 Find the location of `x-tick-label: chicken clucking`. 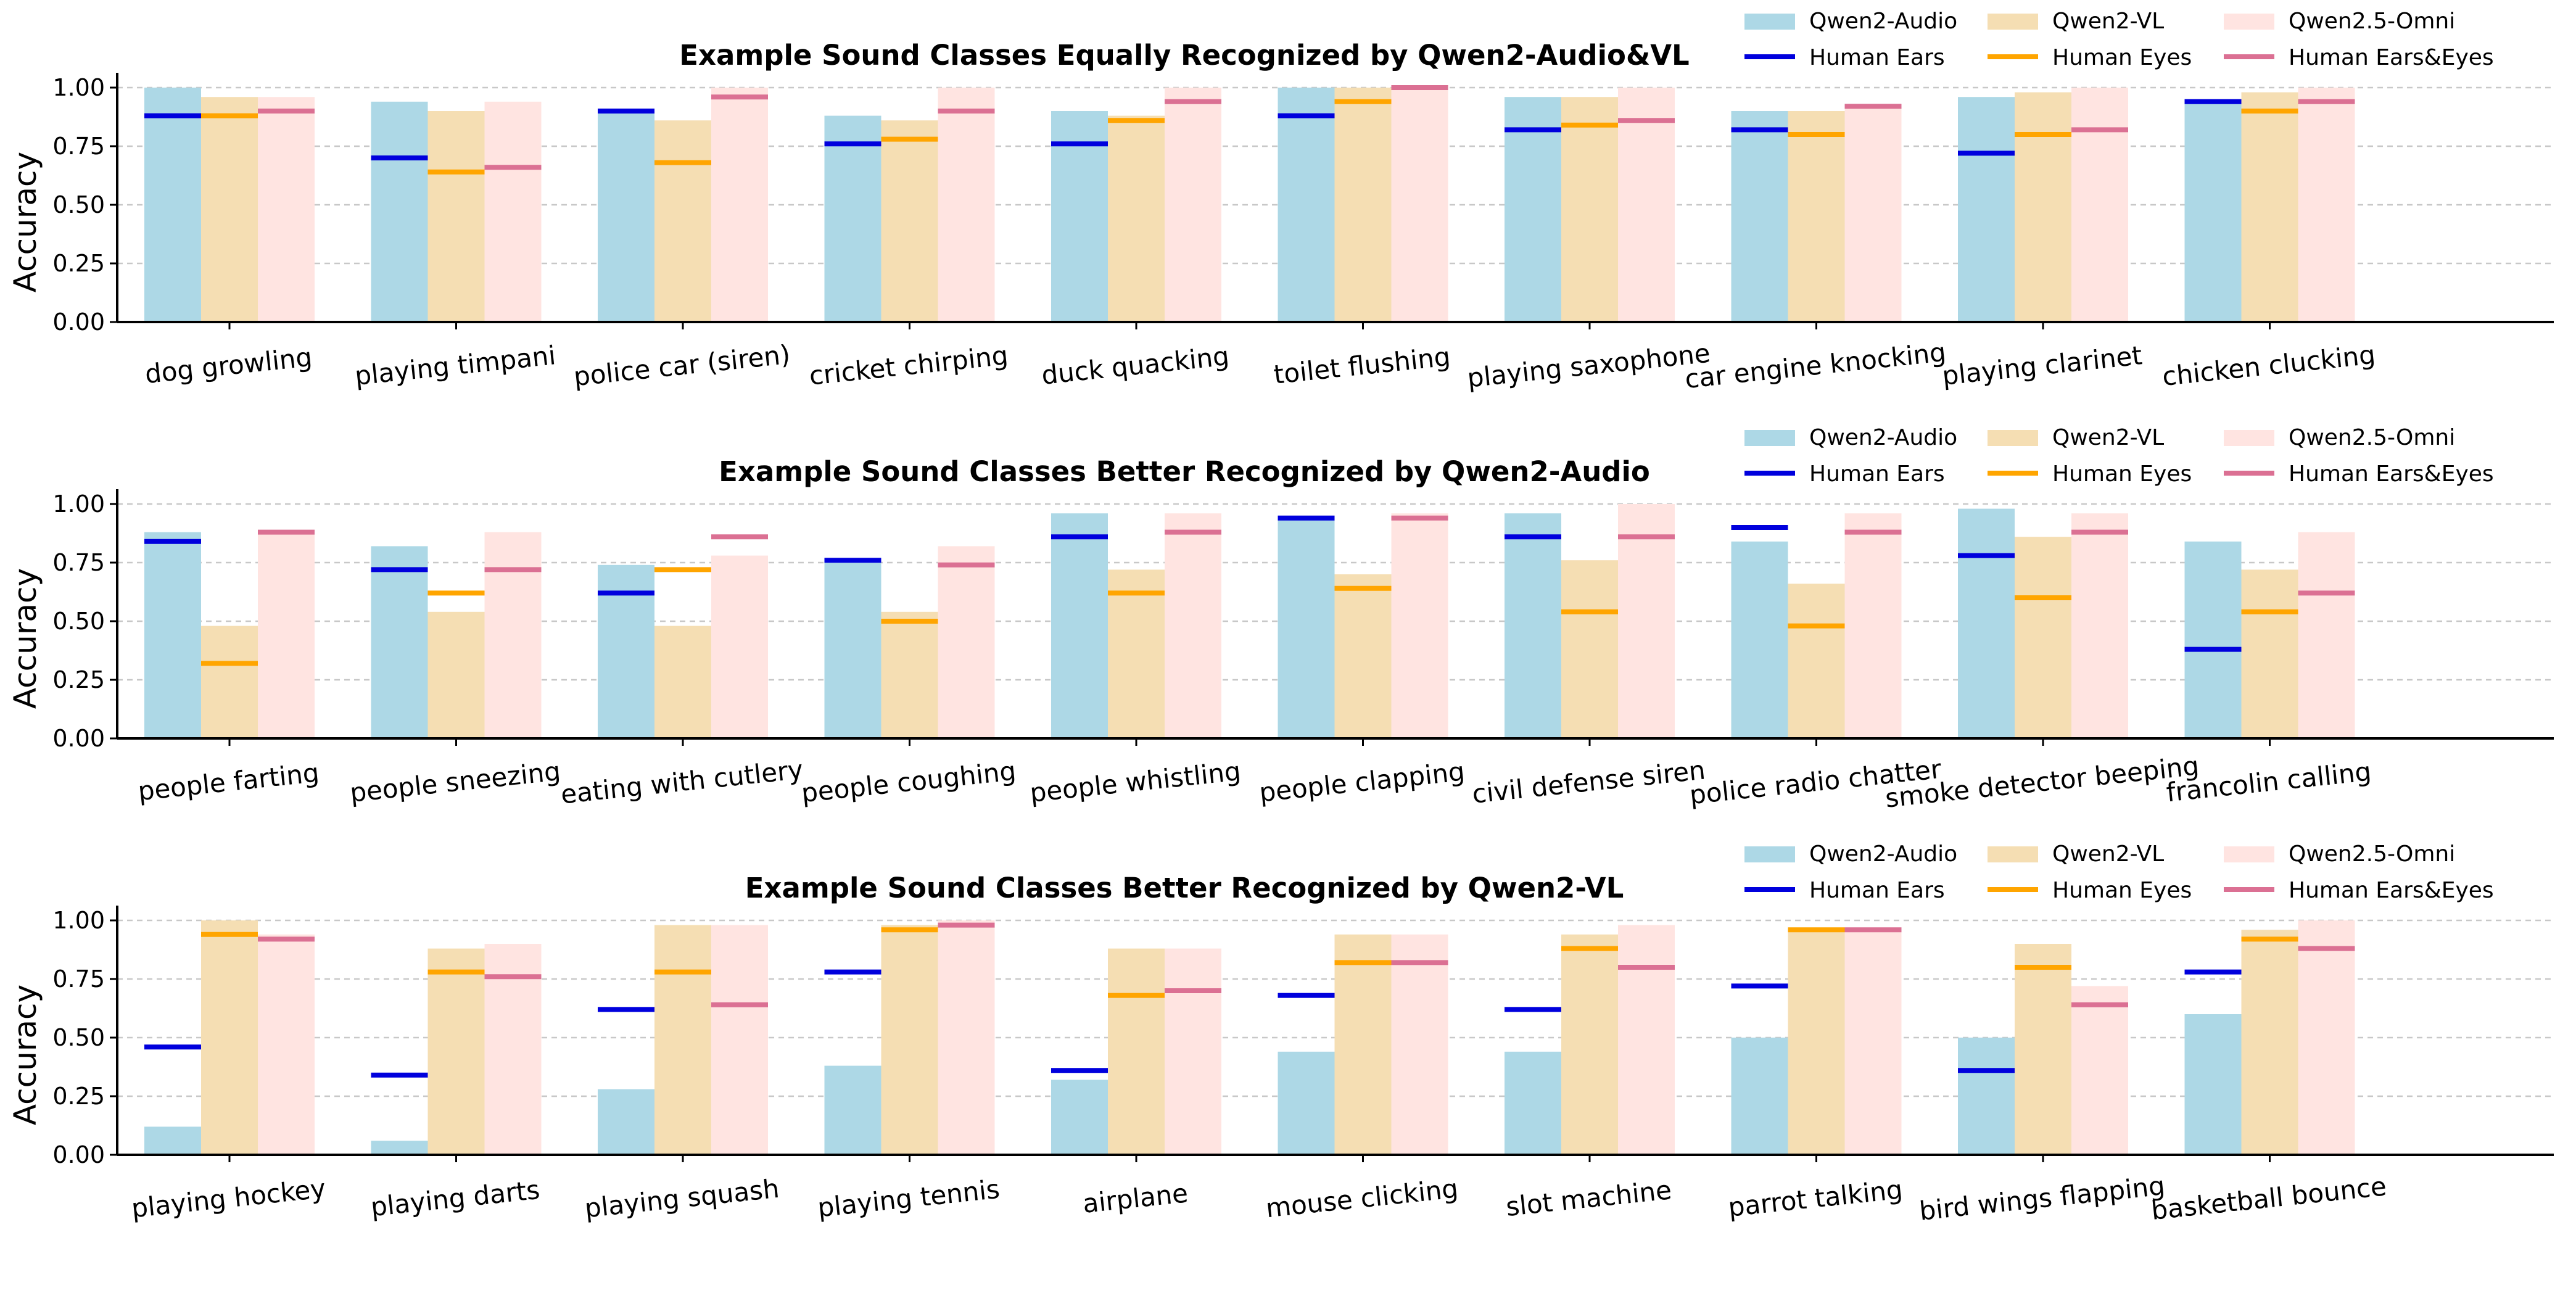

x-tick-label: chicken clucking is located at coordinates (2269, 365).